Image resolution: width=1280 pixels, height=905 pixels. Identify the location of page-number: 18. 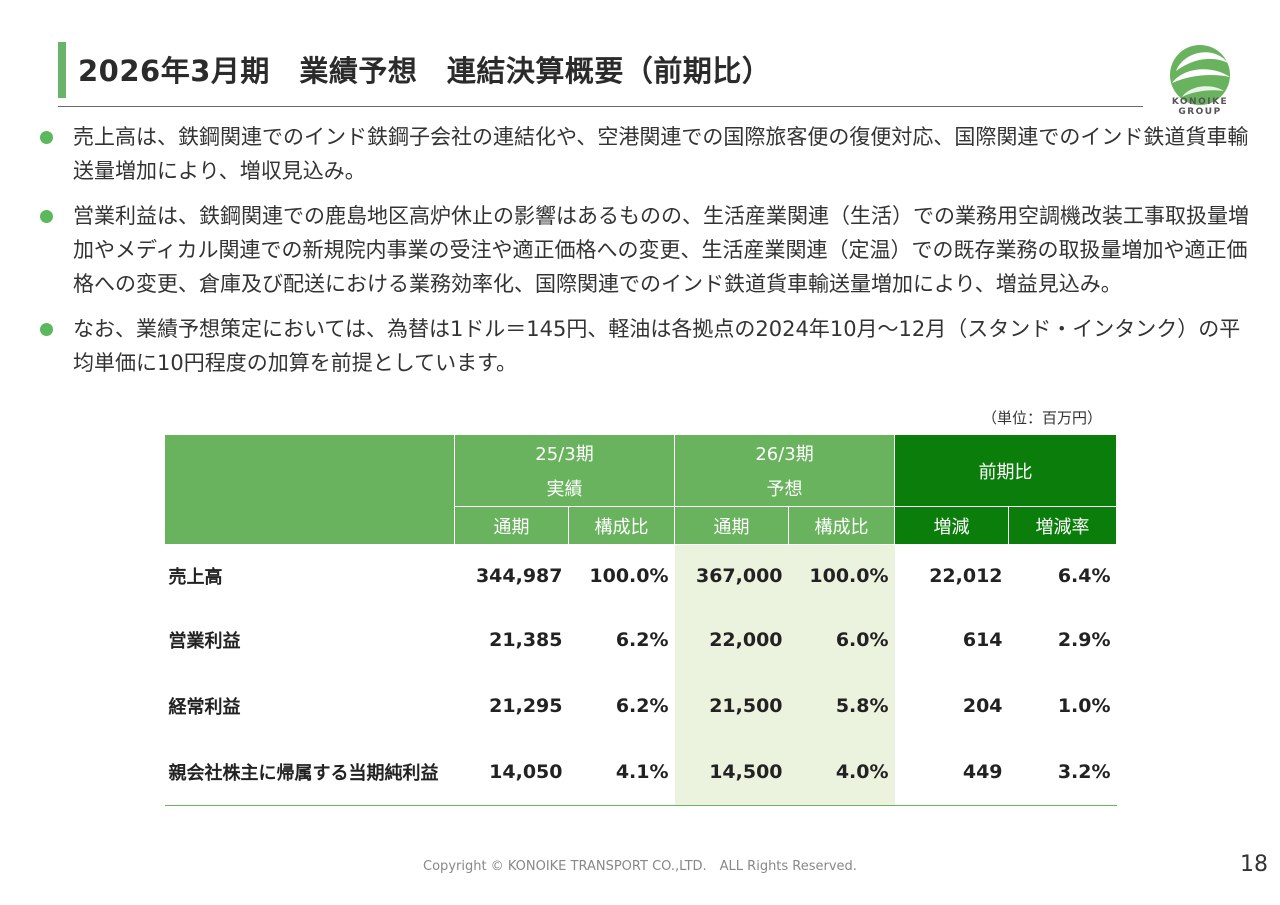
(1254, 864).